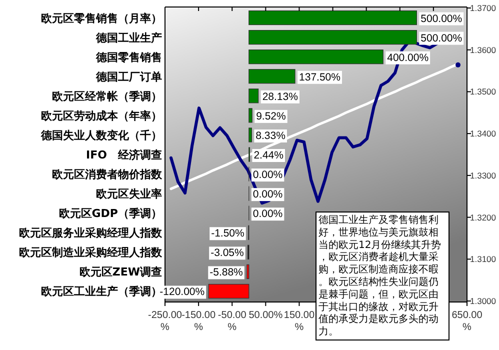 The image size is (499, 350). Describe the element at coordinates (483, 49) in the screenshot. I see `y-tick-label: 1.3600` at that location.